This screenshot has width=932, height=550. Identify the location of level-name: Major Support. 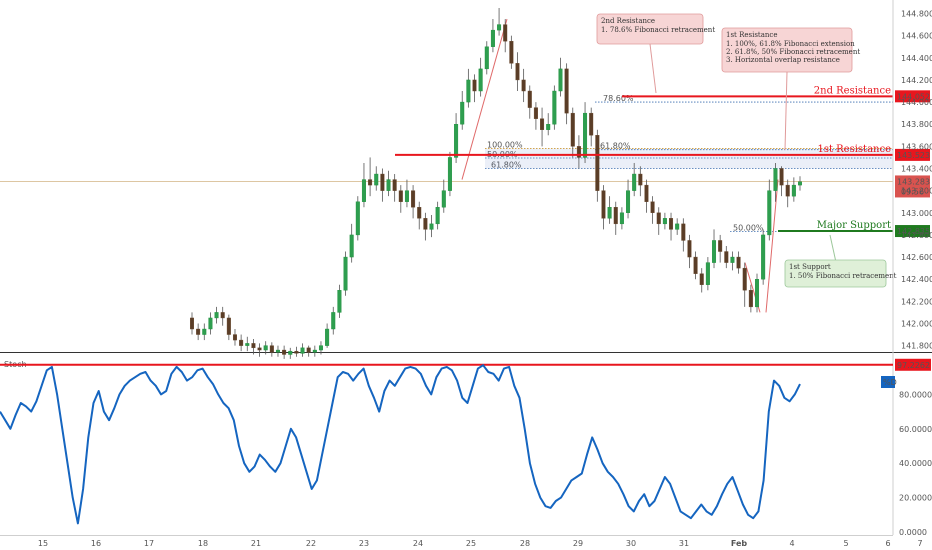
(854, 225).